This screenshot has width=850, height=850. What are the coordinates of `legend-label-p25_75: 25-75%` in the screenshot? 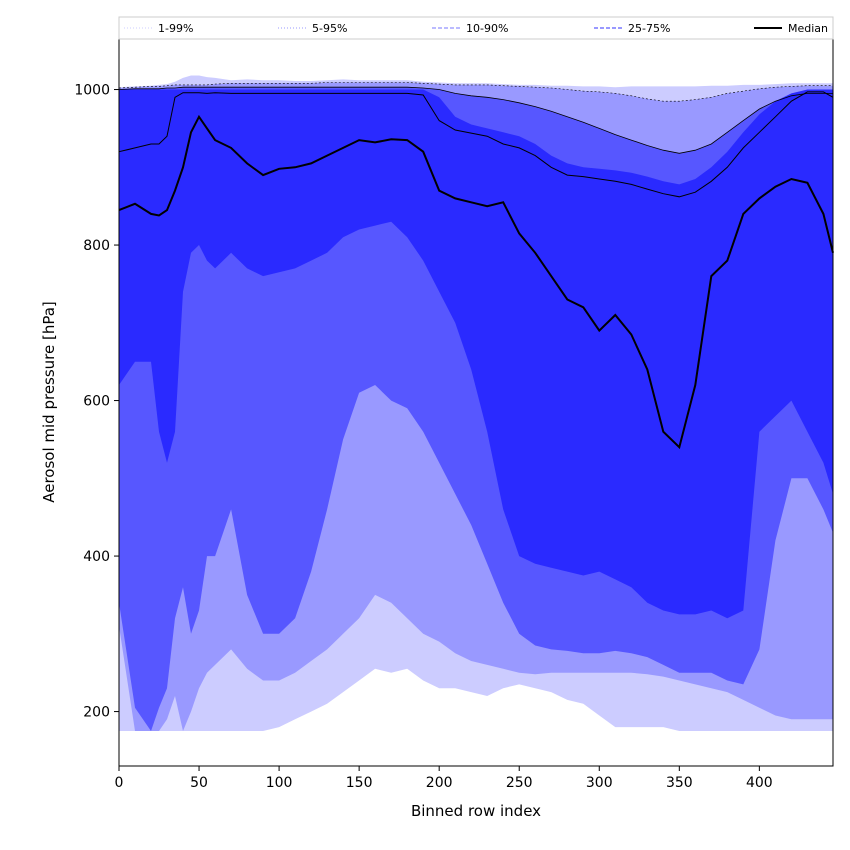 It's located at (649, 28).